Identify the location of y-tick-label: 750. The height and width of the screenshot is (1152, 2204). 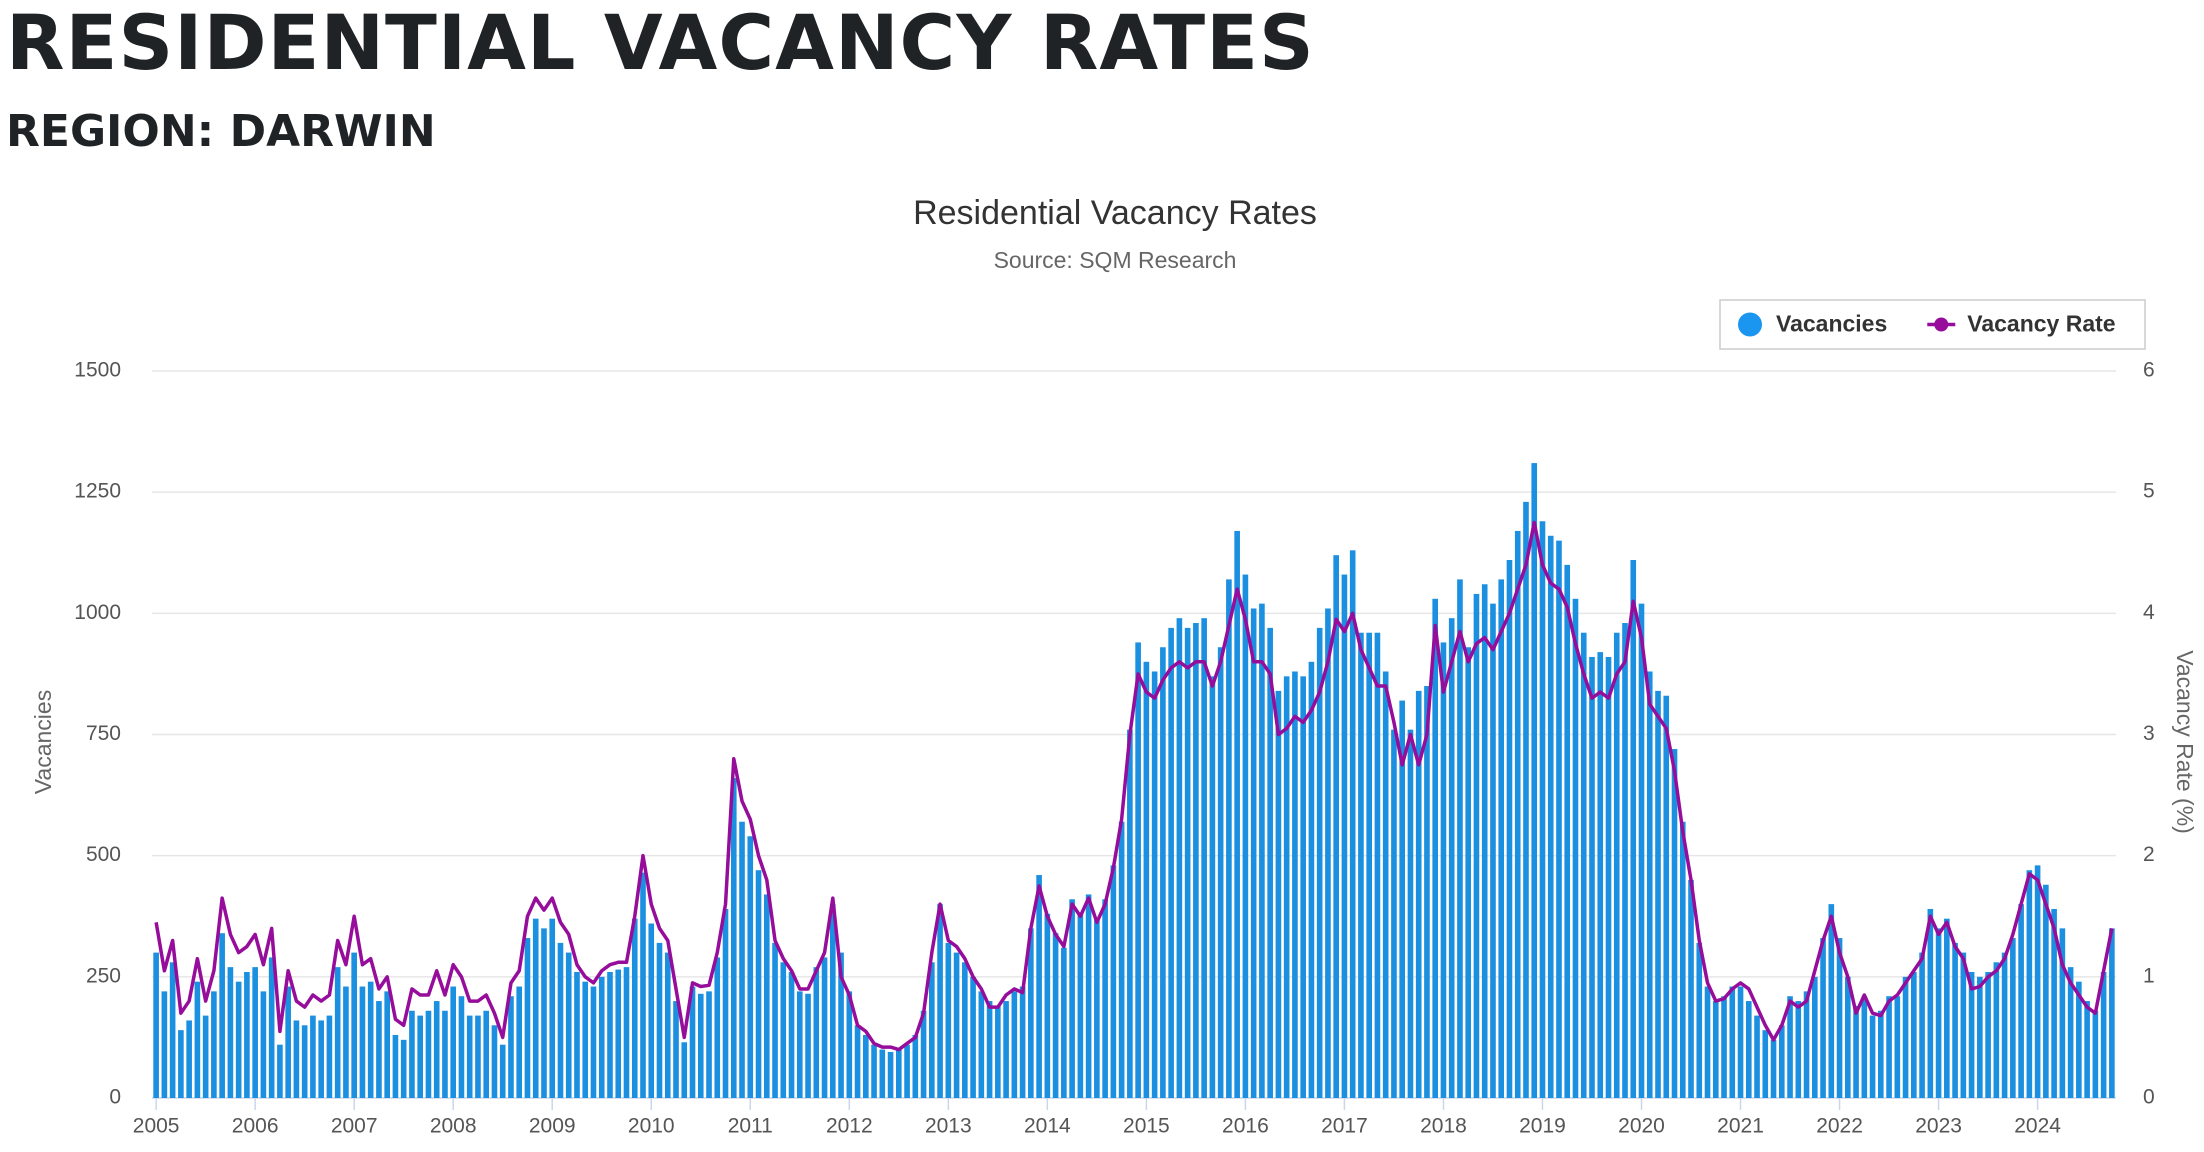
(103, 733).